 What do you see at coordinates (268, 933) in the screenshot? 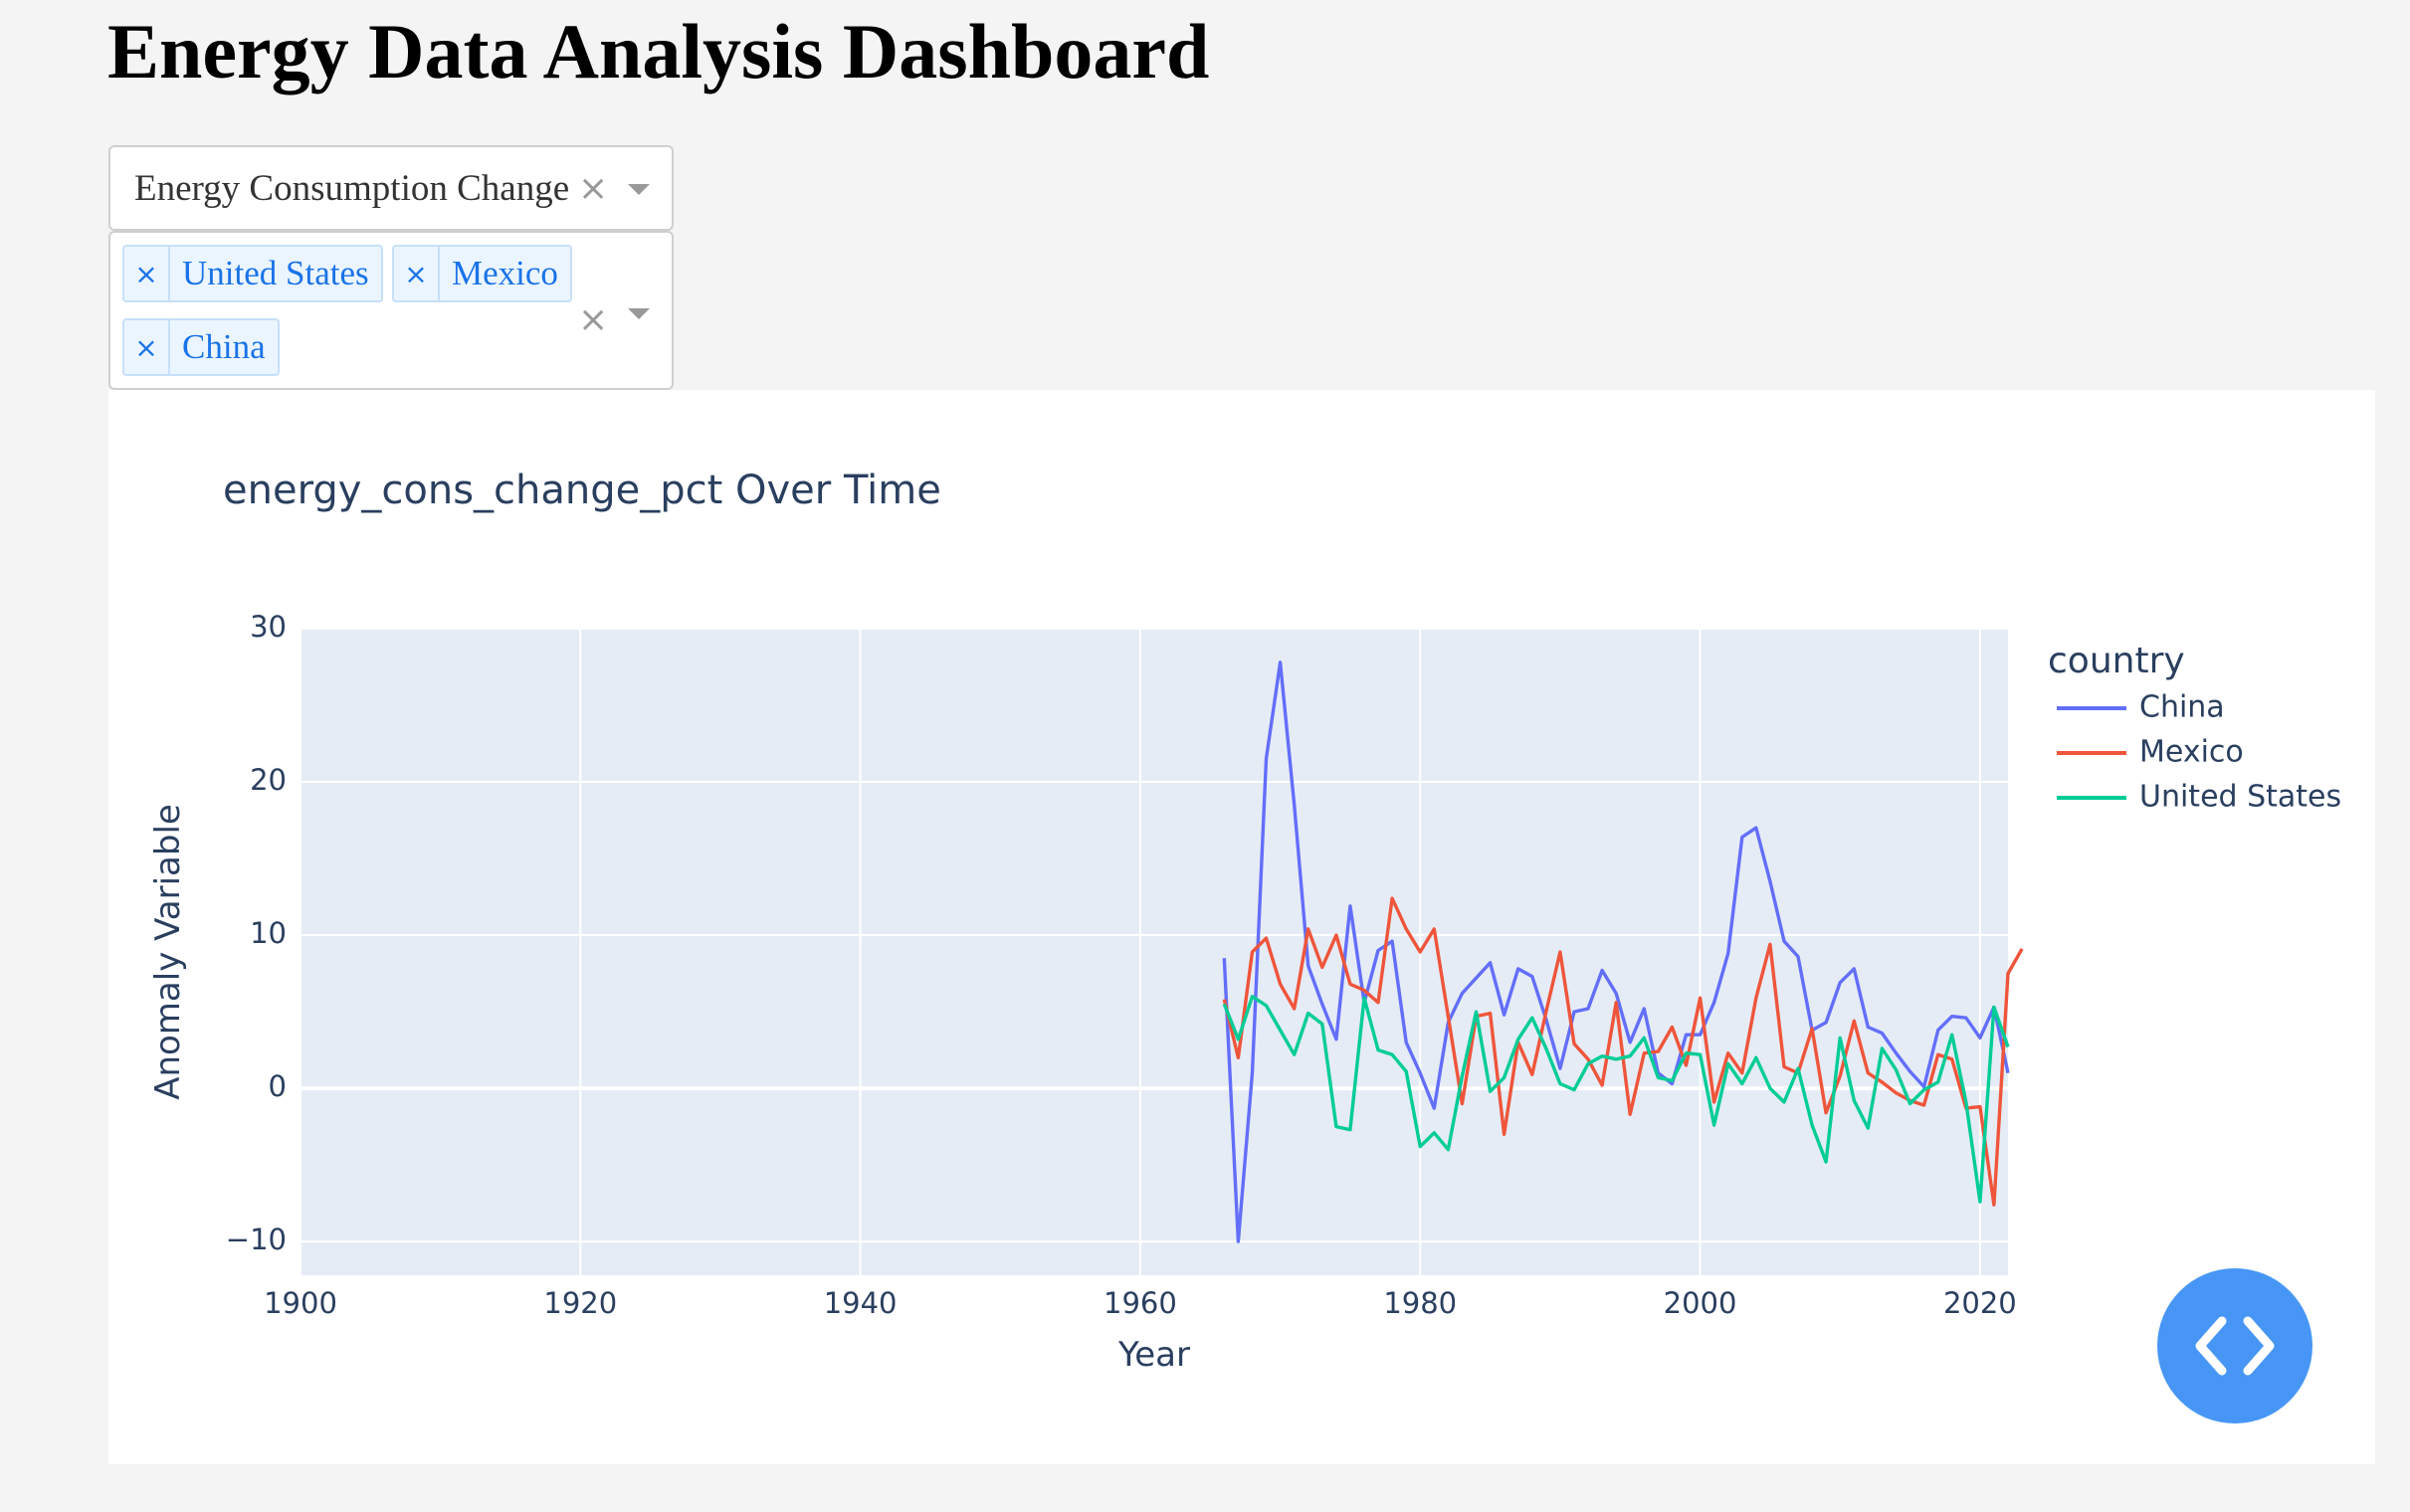
I see `y-tick-label: 10` at bounding box center [268, 933].